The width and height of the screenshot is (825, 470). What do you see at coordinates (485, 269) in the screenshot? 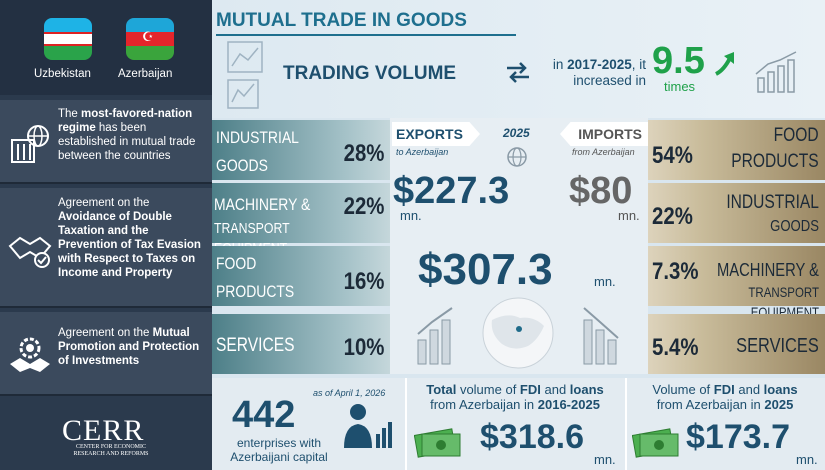
I see `total-trade-value: $307.3` at bounding box center [485, 269].